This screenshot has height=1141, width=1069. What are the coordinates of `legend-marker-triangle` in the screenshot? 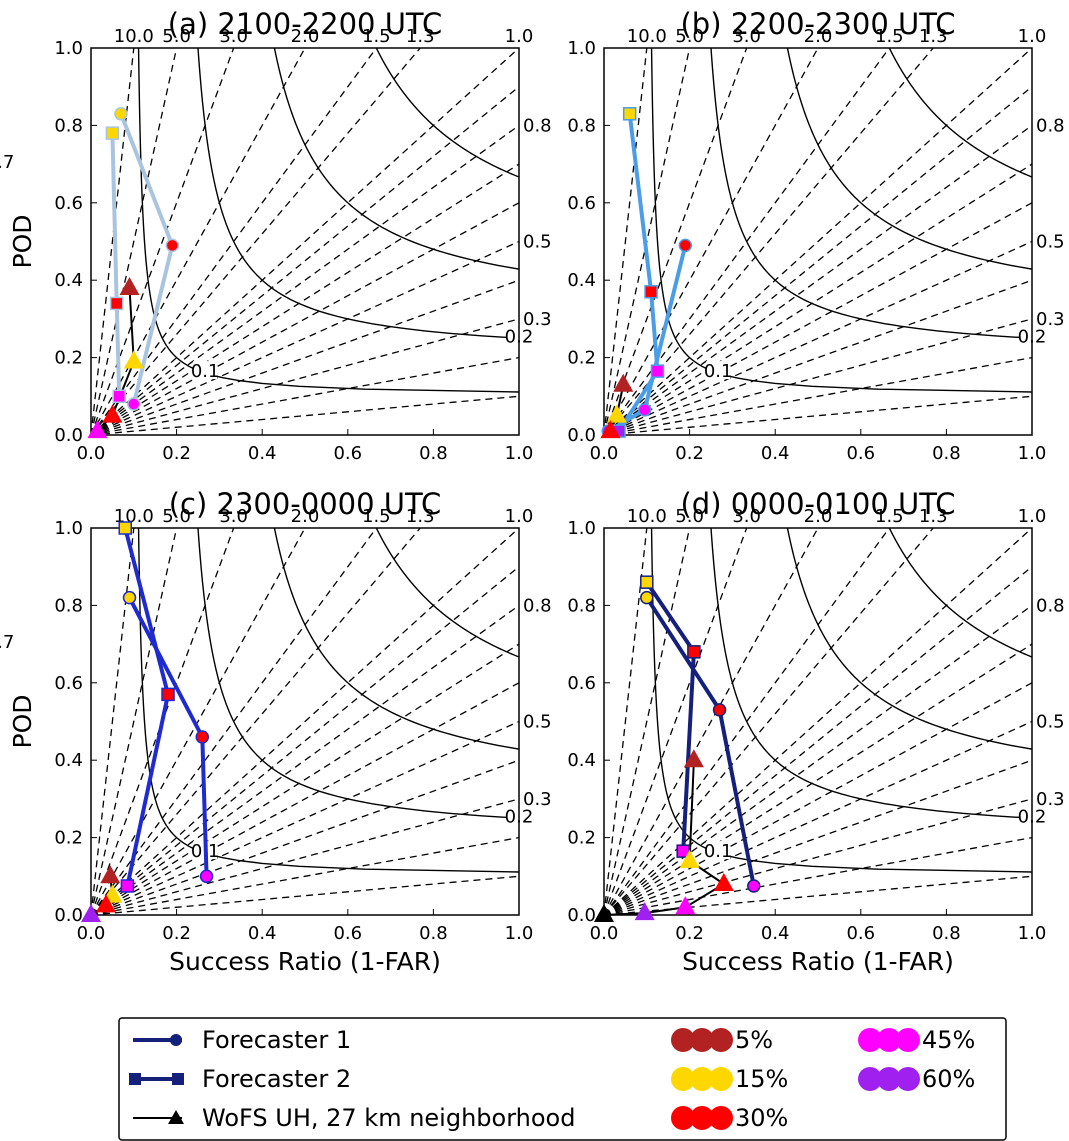 It's located at (176, 1117).